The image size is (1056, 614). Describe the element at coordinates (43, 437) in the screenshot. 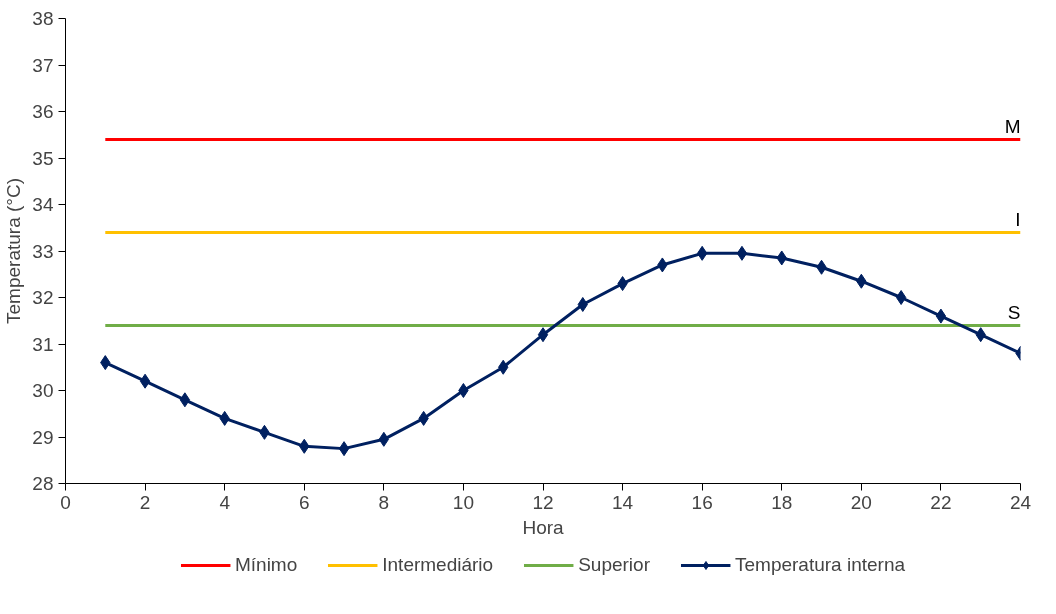

I see `y-tick-label: 29` at that location.